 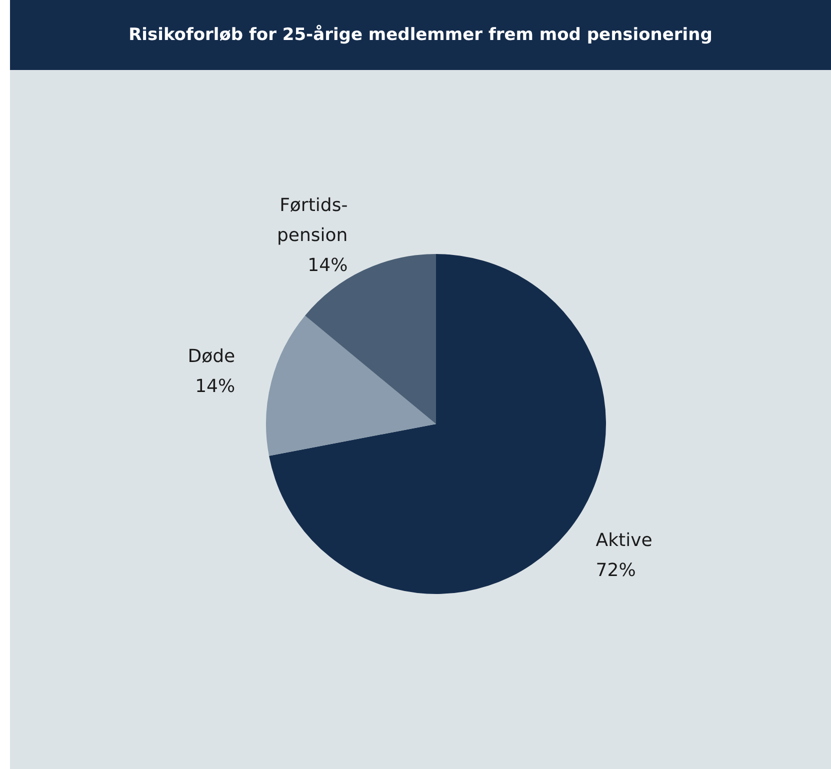 What do you see at coordinates (312, 220) in the screenshot?
I see `slice-label: Førtids-pension` at bounding box center [312, 220].